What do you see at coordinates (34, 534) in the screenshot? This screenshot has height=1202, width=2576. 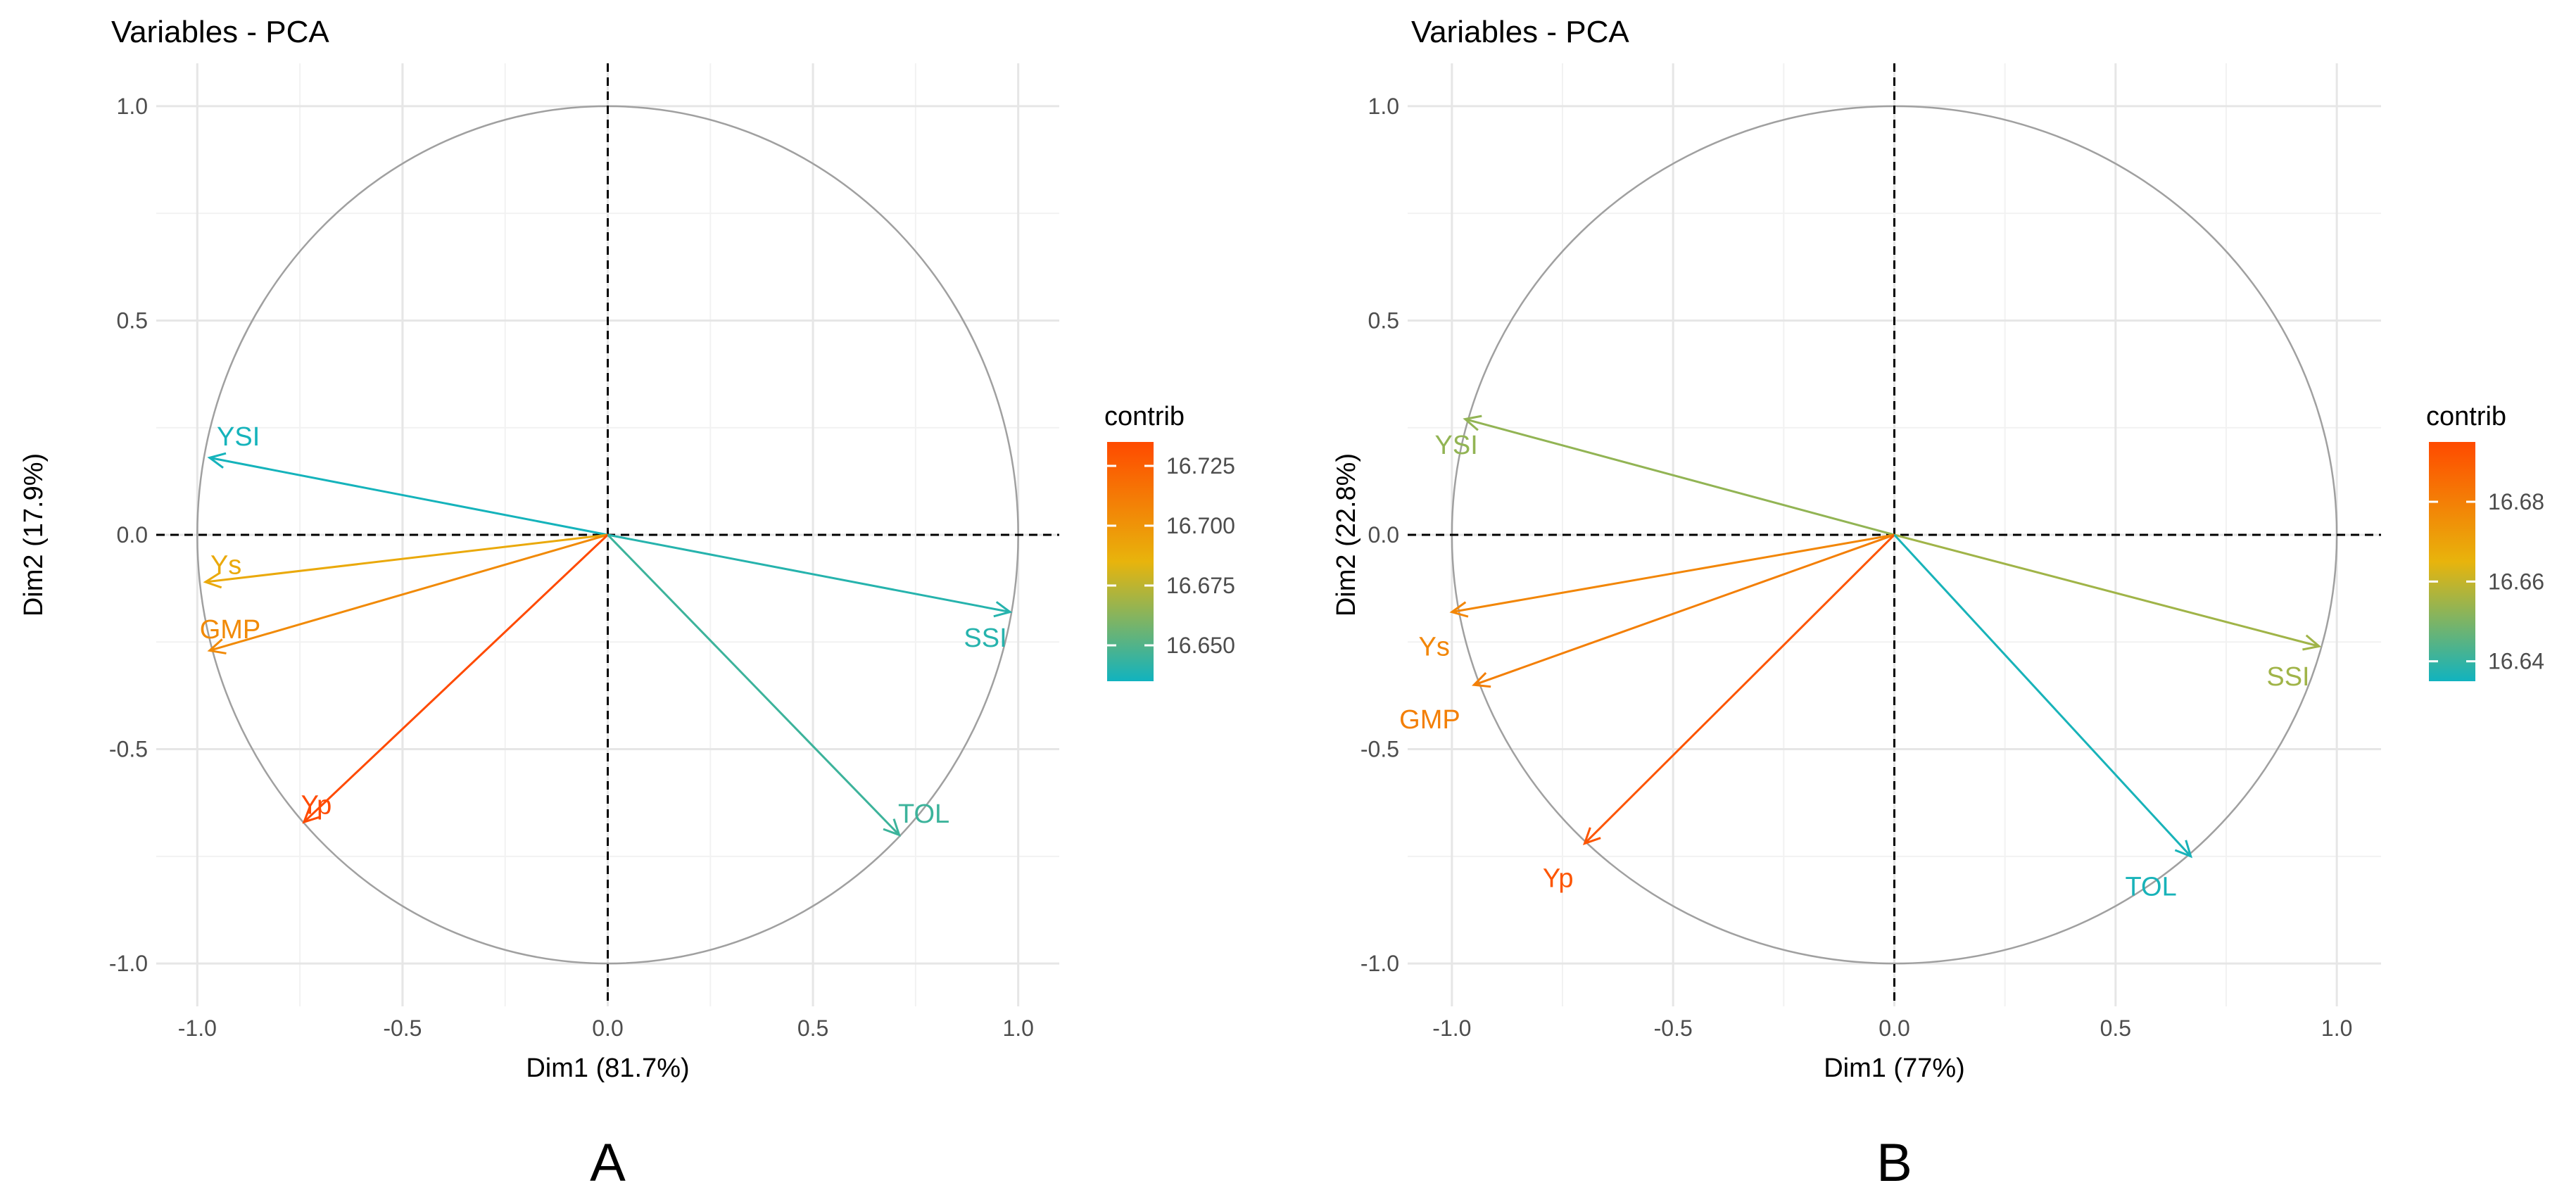 I see `y-axis-label: Dim2 (17.9%)` at bounding box center [34, 534].